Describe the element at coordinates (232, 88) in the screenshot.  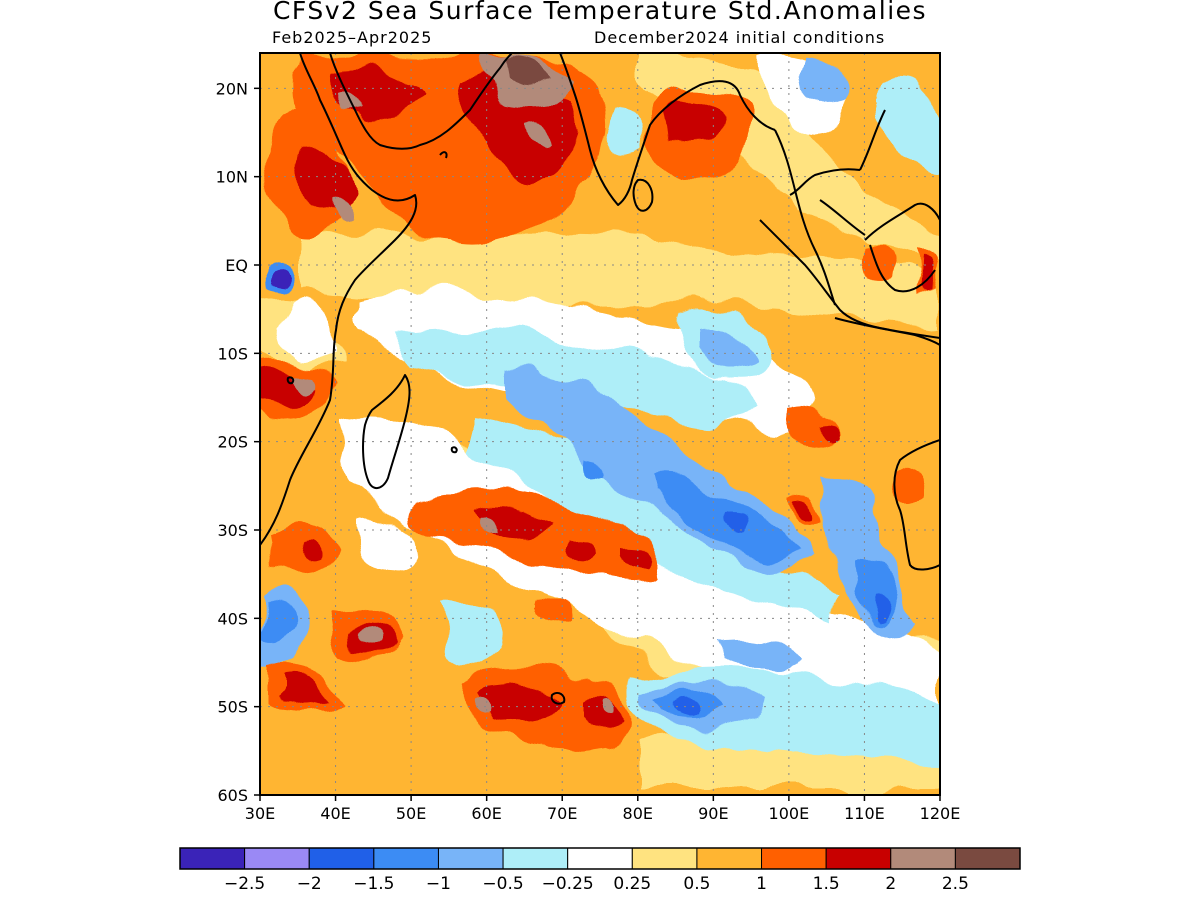
I see `lat-tick-label: 20N` at that location.